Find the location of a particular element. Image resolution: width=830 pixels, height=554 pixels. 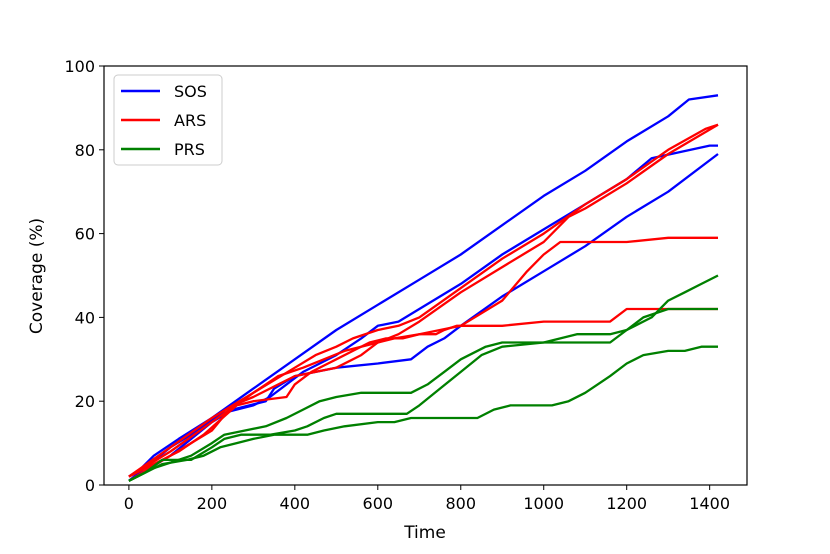

y-tick-label: 20 is located at coordinates (85, 401).